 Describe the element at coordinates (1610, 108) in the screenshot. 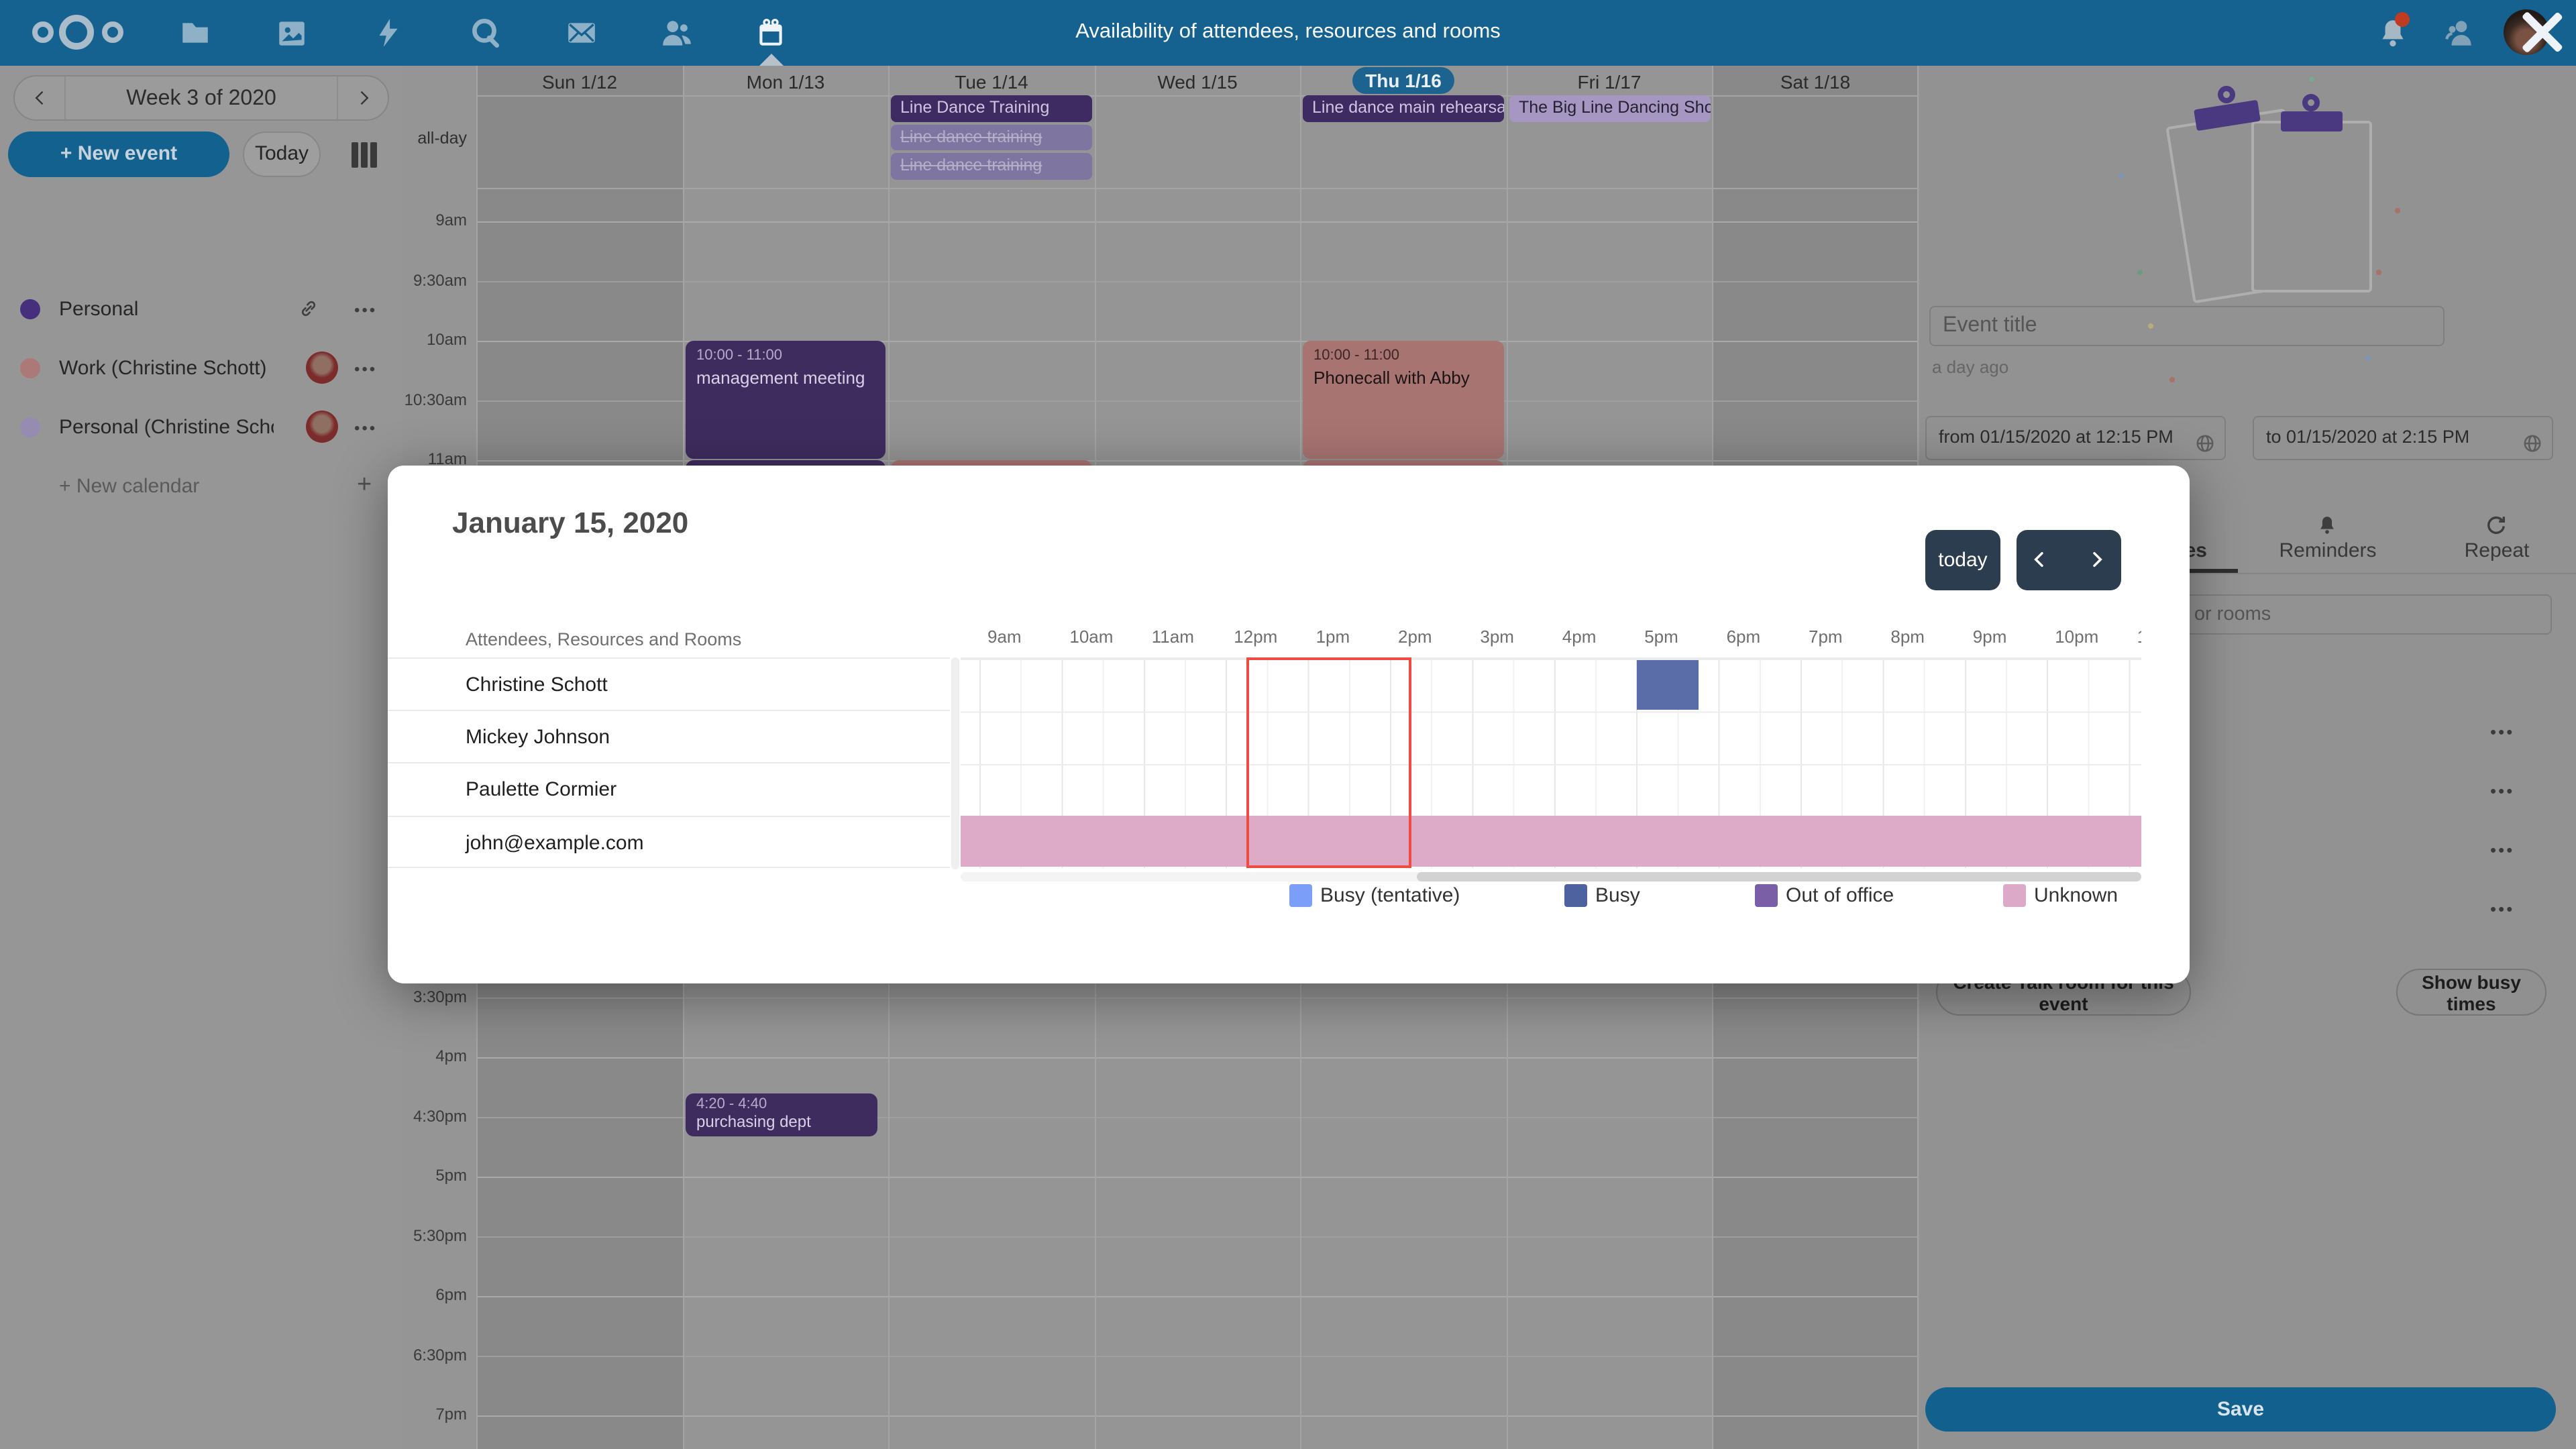

I see `allday-event: The Big Line Dancing Show` at that location.